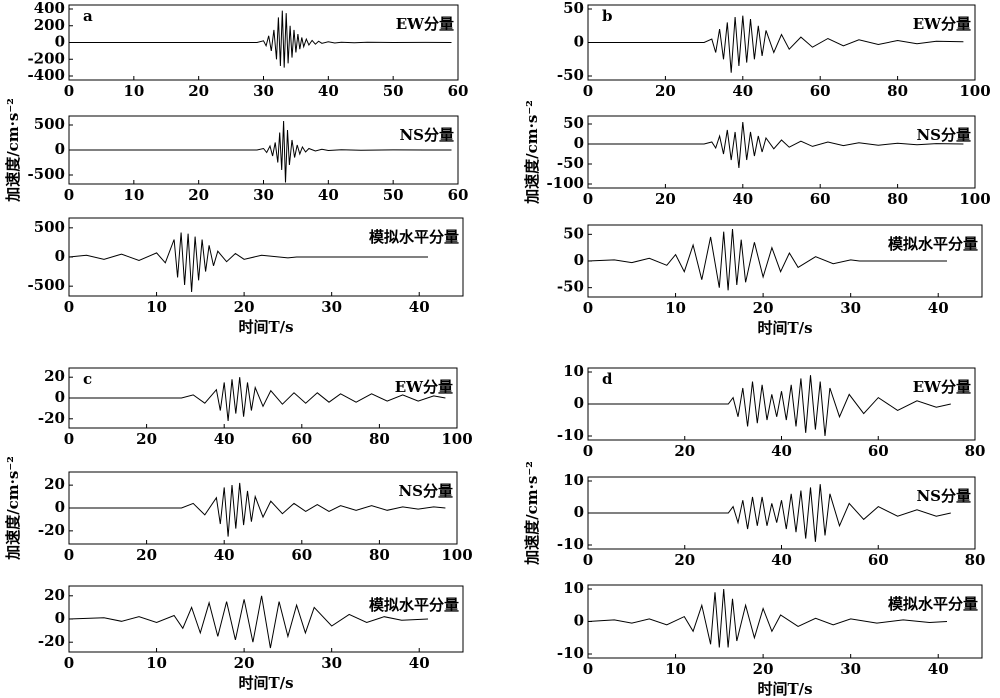 The width and height of the screenshot is (1000, 698). What do you see at coordinates (49, 25) in the screenshot?
I see `y-tick-label: 200` at bounding box center [49, 25].